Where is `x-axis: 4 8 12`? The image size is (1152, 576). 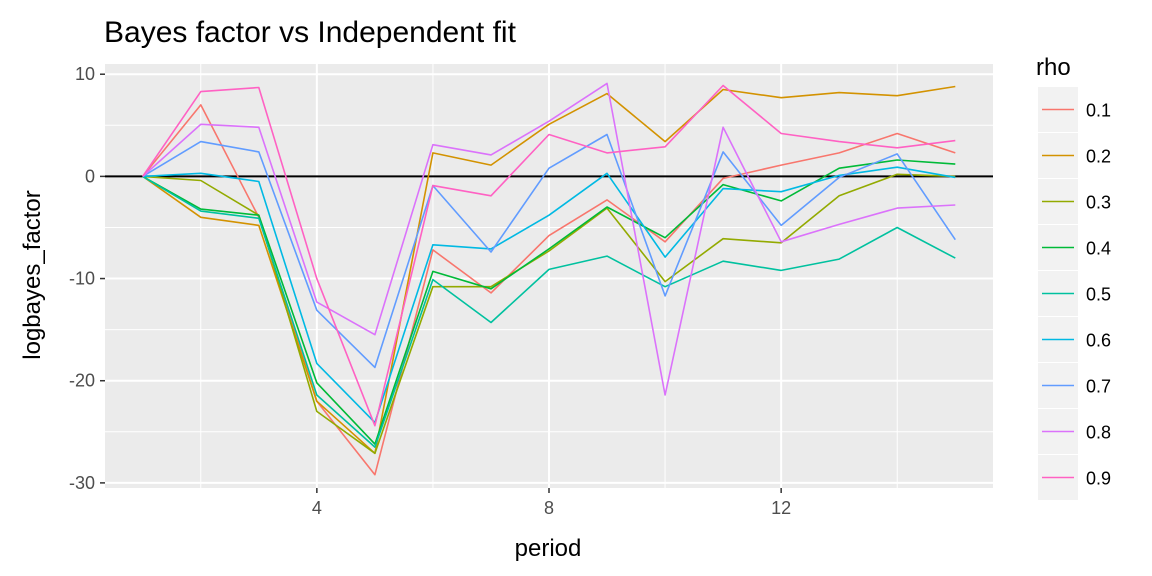
x-axis: 4 8 12 is located at coordinates (551, 503).